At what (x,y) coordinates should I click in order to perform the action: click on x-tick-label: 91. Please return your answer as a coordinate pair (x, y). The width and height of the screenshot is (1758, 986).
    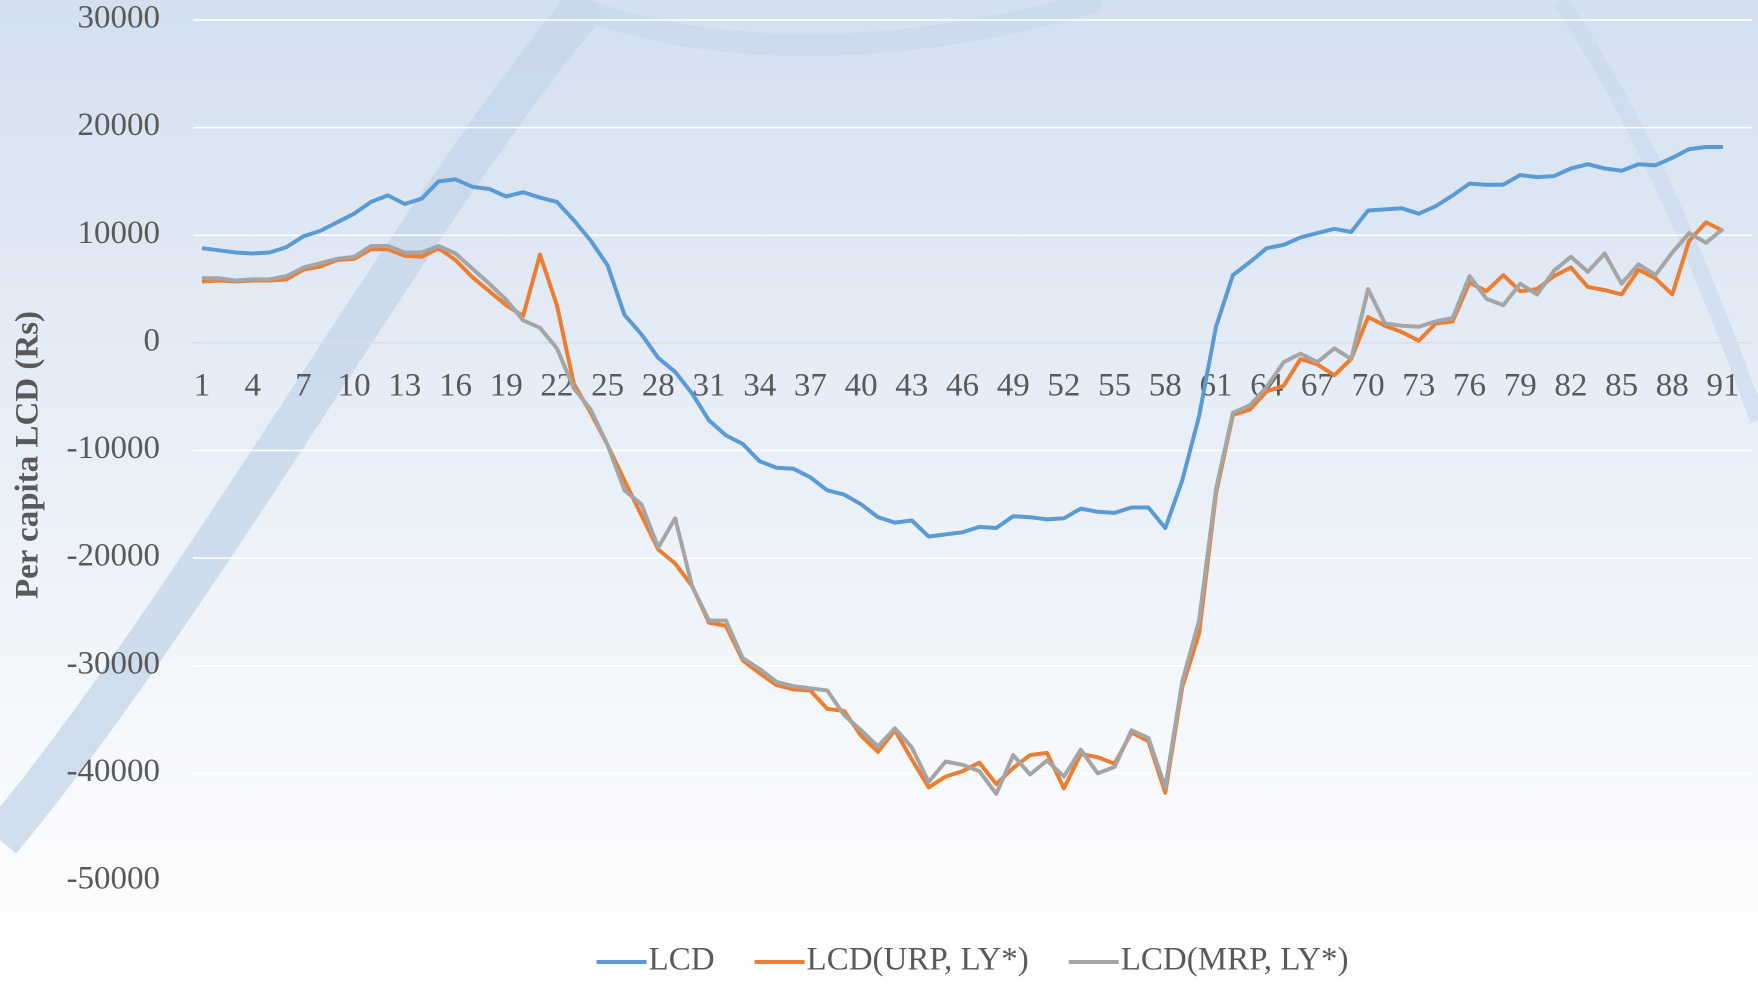
    Looking at the image, I should click on (1723, 385).